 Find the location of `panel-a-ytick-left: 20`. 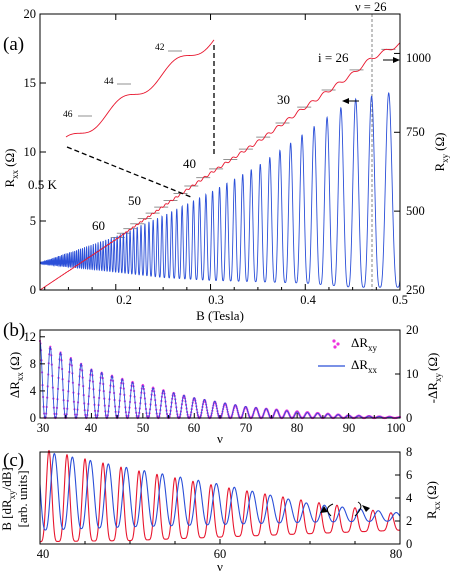

panel-a-ytick-left: 20 is located at coordinates (30, 14).